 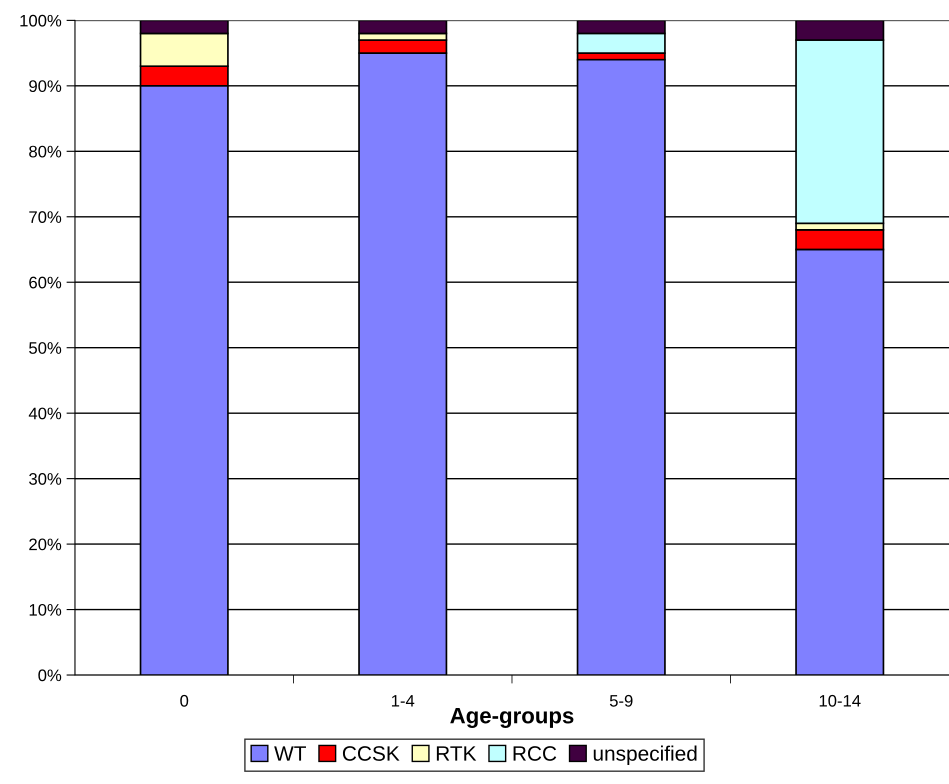 What do you see at coordinates (41, 20) in the screenshot?
I see `y-tick-label: 100%` at bounding box center [41, 20].